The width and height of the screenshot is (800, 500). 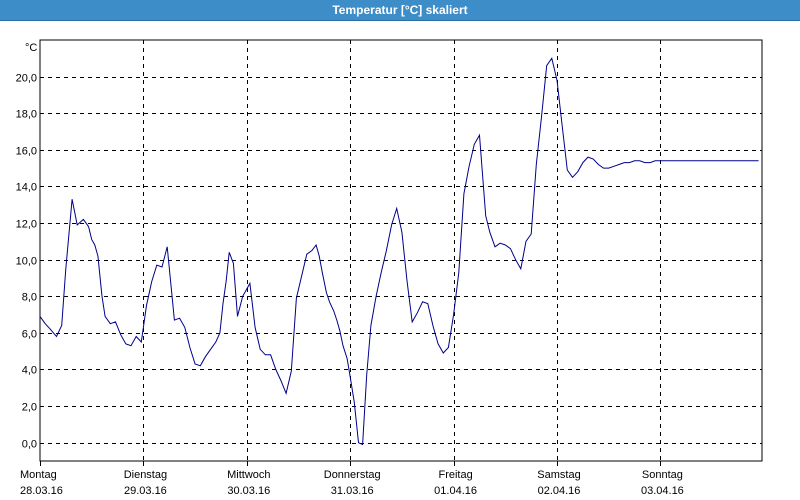 What do you see at coordinates (455, 491) in the screenshot?
I see `x-tick-date-label: 01.04.16` at bounding box center [455, 491].